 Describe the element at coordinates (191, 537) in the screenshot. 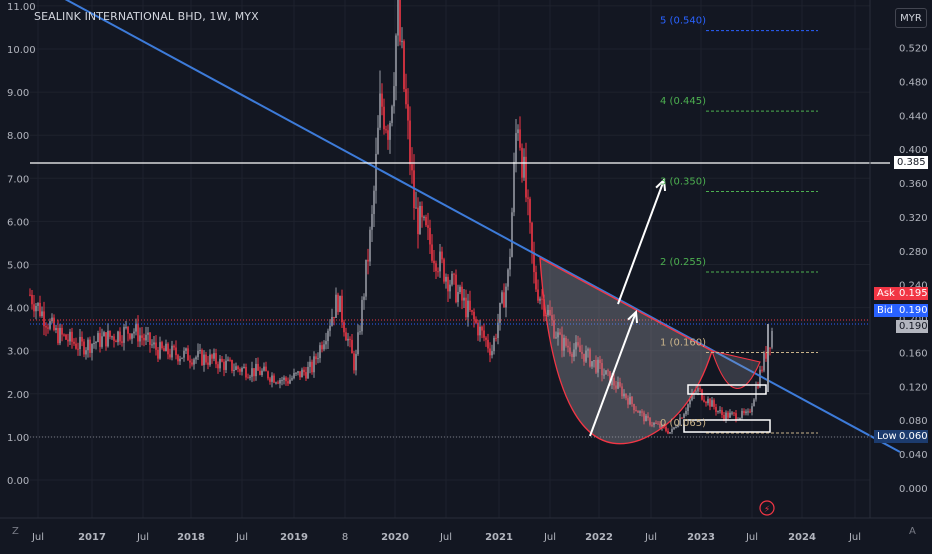

I see `time-axis-tick-label: 2018` at that location.